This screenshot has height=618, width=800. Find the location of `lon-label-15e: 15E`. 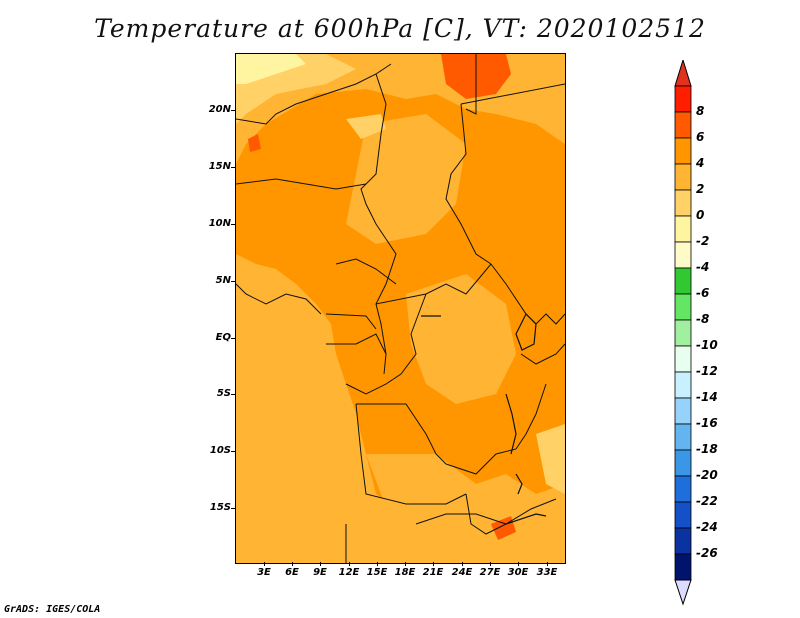

lon-label-15e: 15E is located at coordinates (377, 572).